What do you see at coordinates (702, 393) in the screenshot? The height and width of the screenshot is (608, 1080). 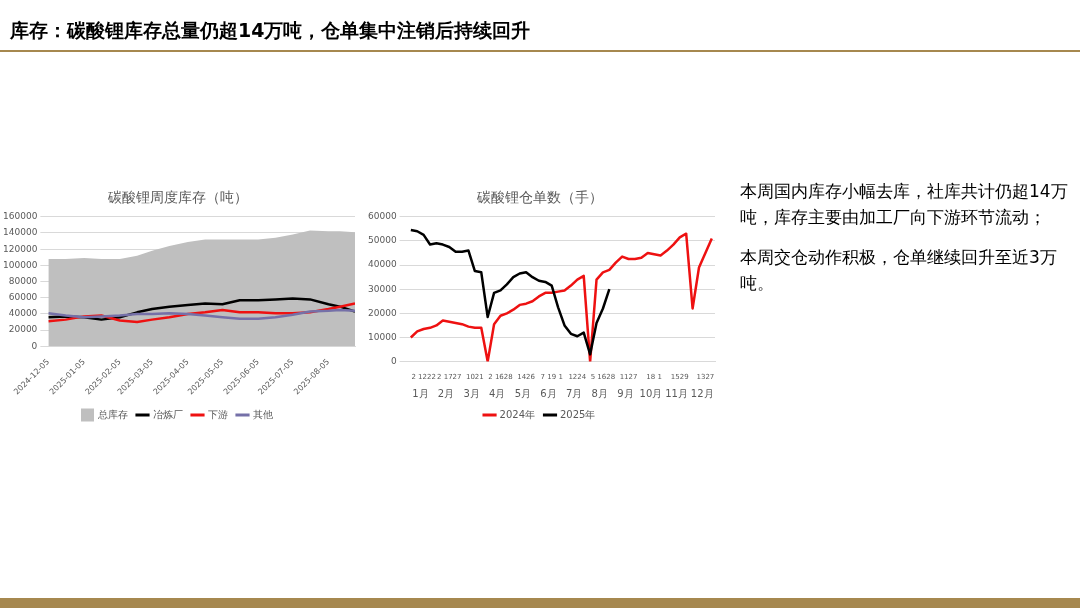 I see `text: 12月` at bounding box center [702, 393].